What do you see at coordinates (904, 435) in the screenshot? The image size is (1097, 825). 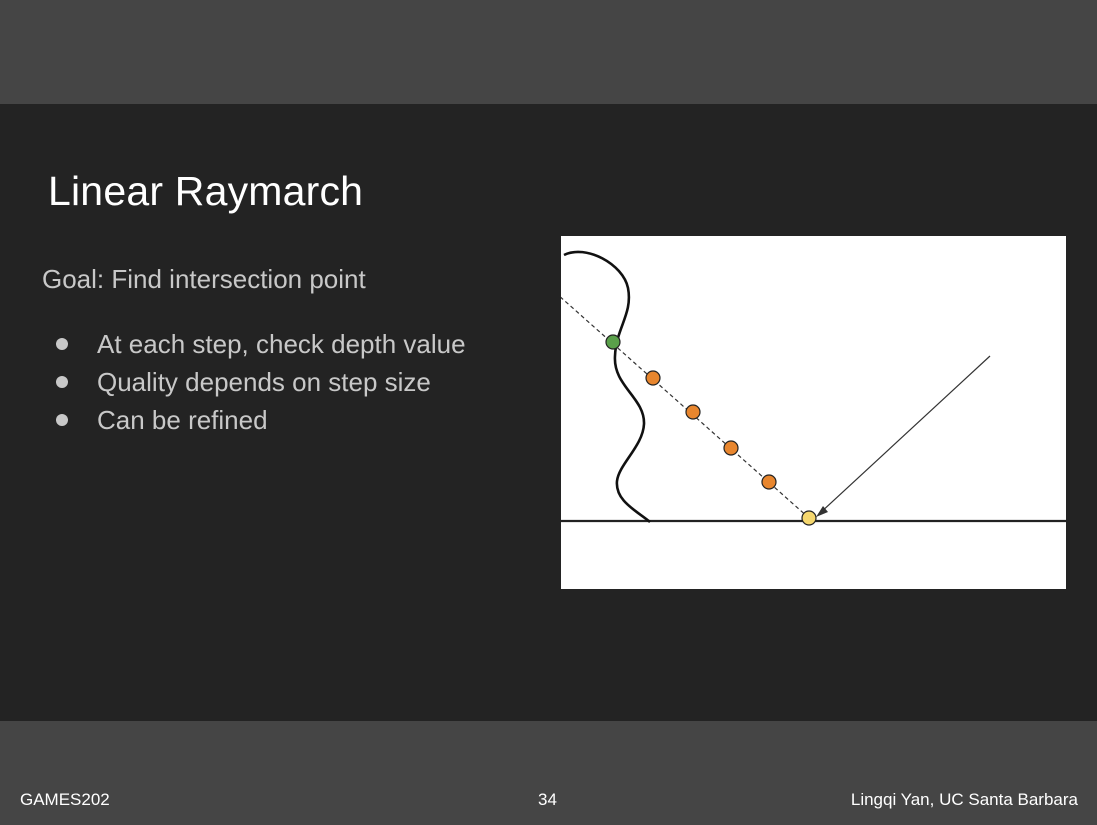 I see `incoming-ray` at bounding box center [904, 435].